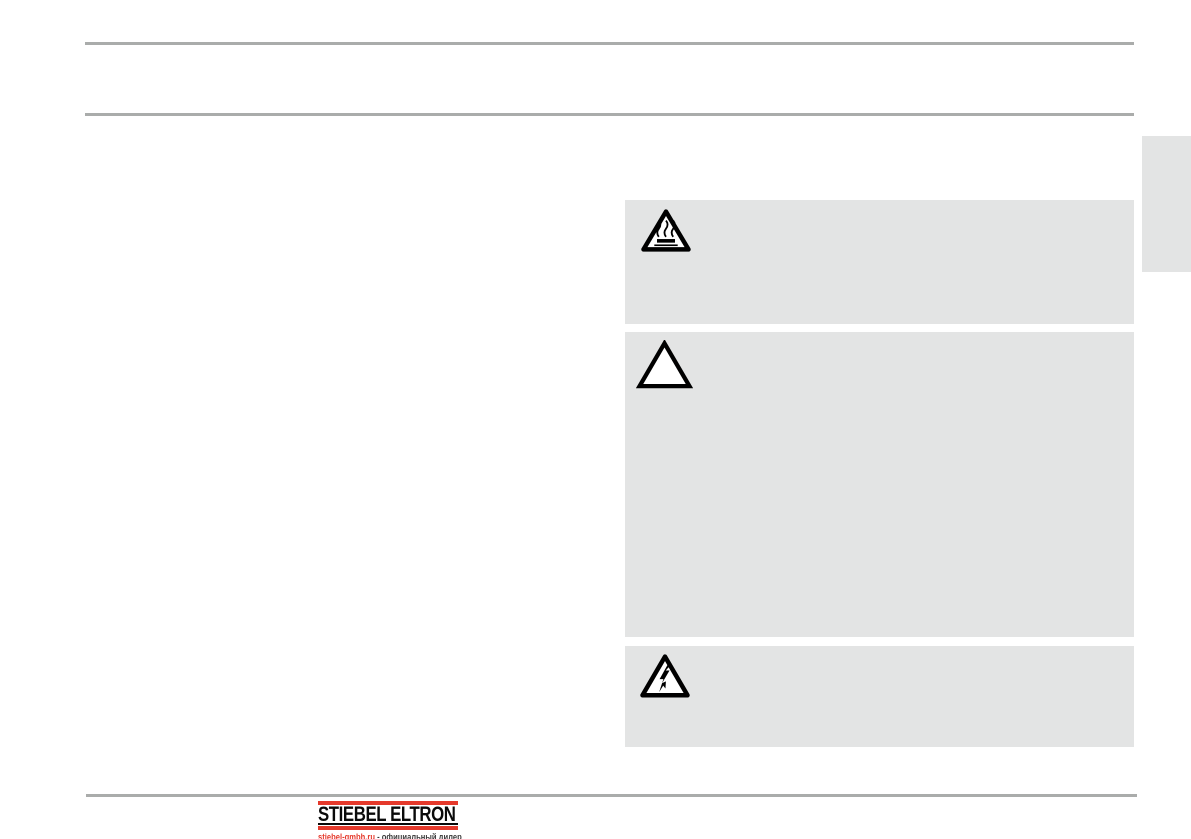  What do you see at coordinates (666, 230) in the screenshot?
I see `hot-surface-warning-icon` at bounding box center [666, 230].